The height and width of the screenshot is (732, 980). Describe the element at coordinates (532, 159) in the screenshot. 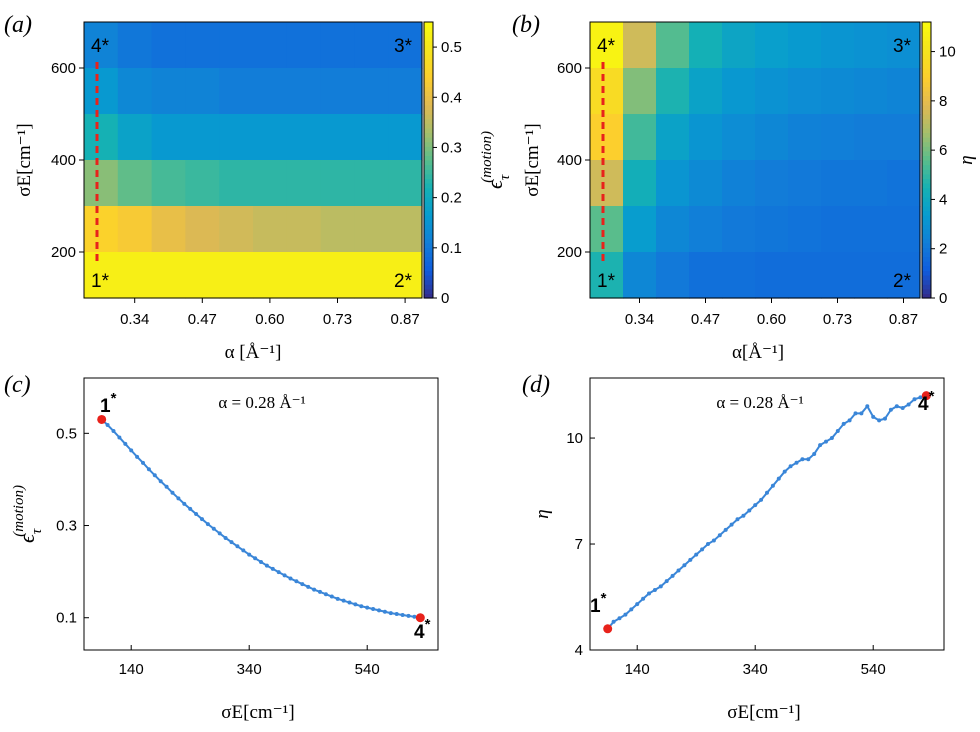

I see `y-axis-label-b: σE[cm⁻¹]` at that location.